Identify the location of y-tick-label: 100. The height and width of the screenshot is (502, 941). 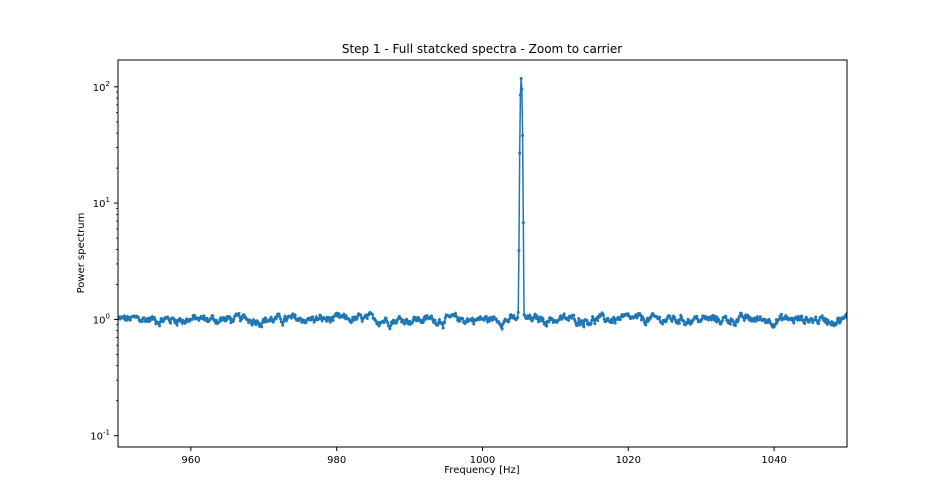
(101, 319).